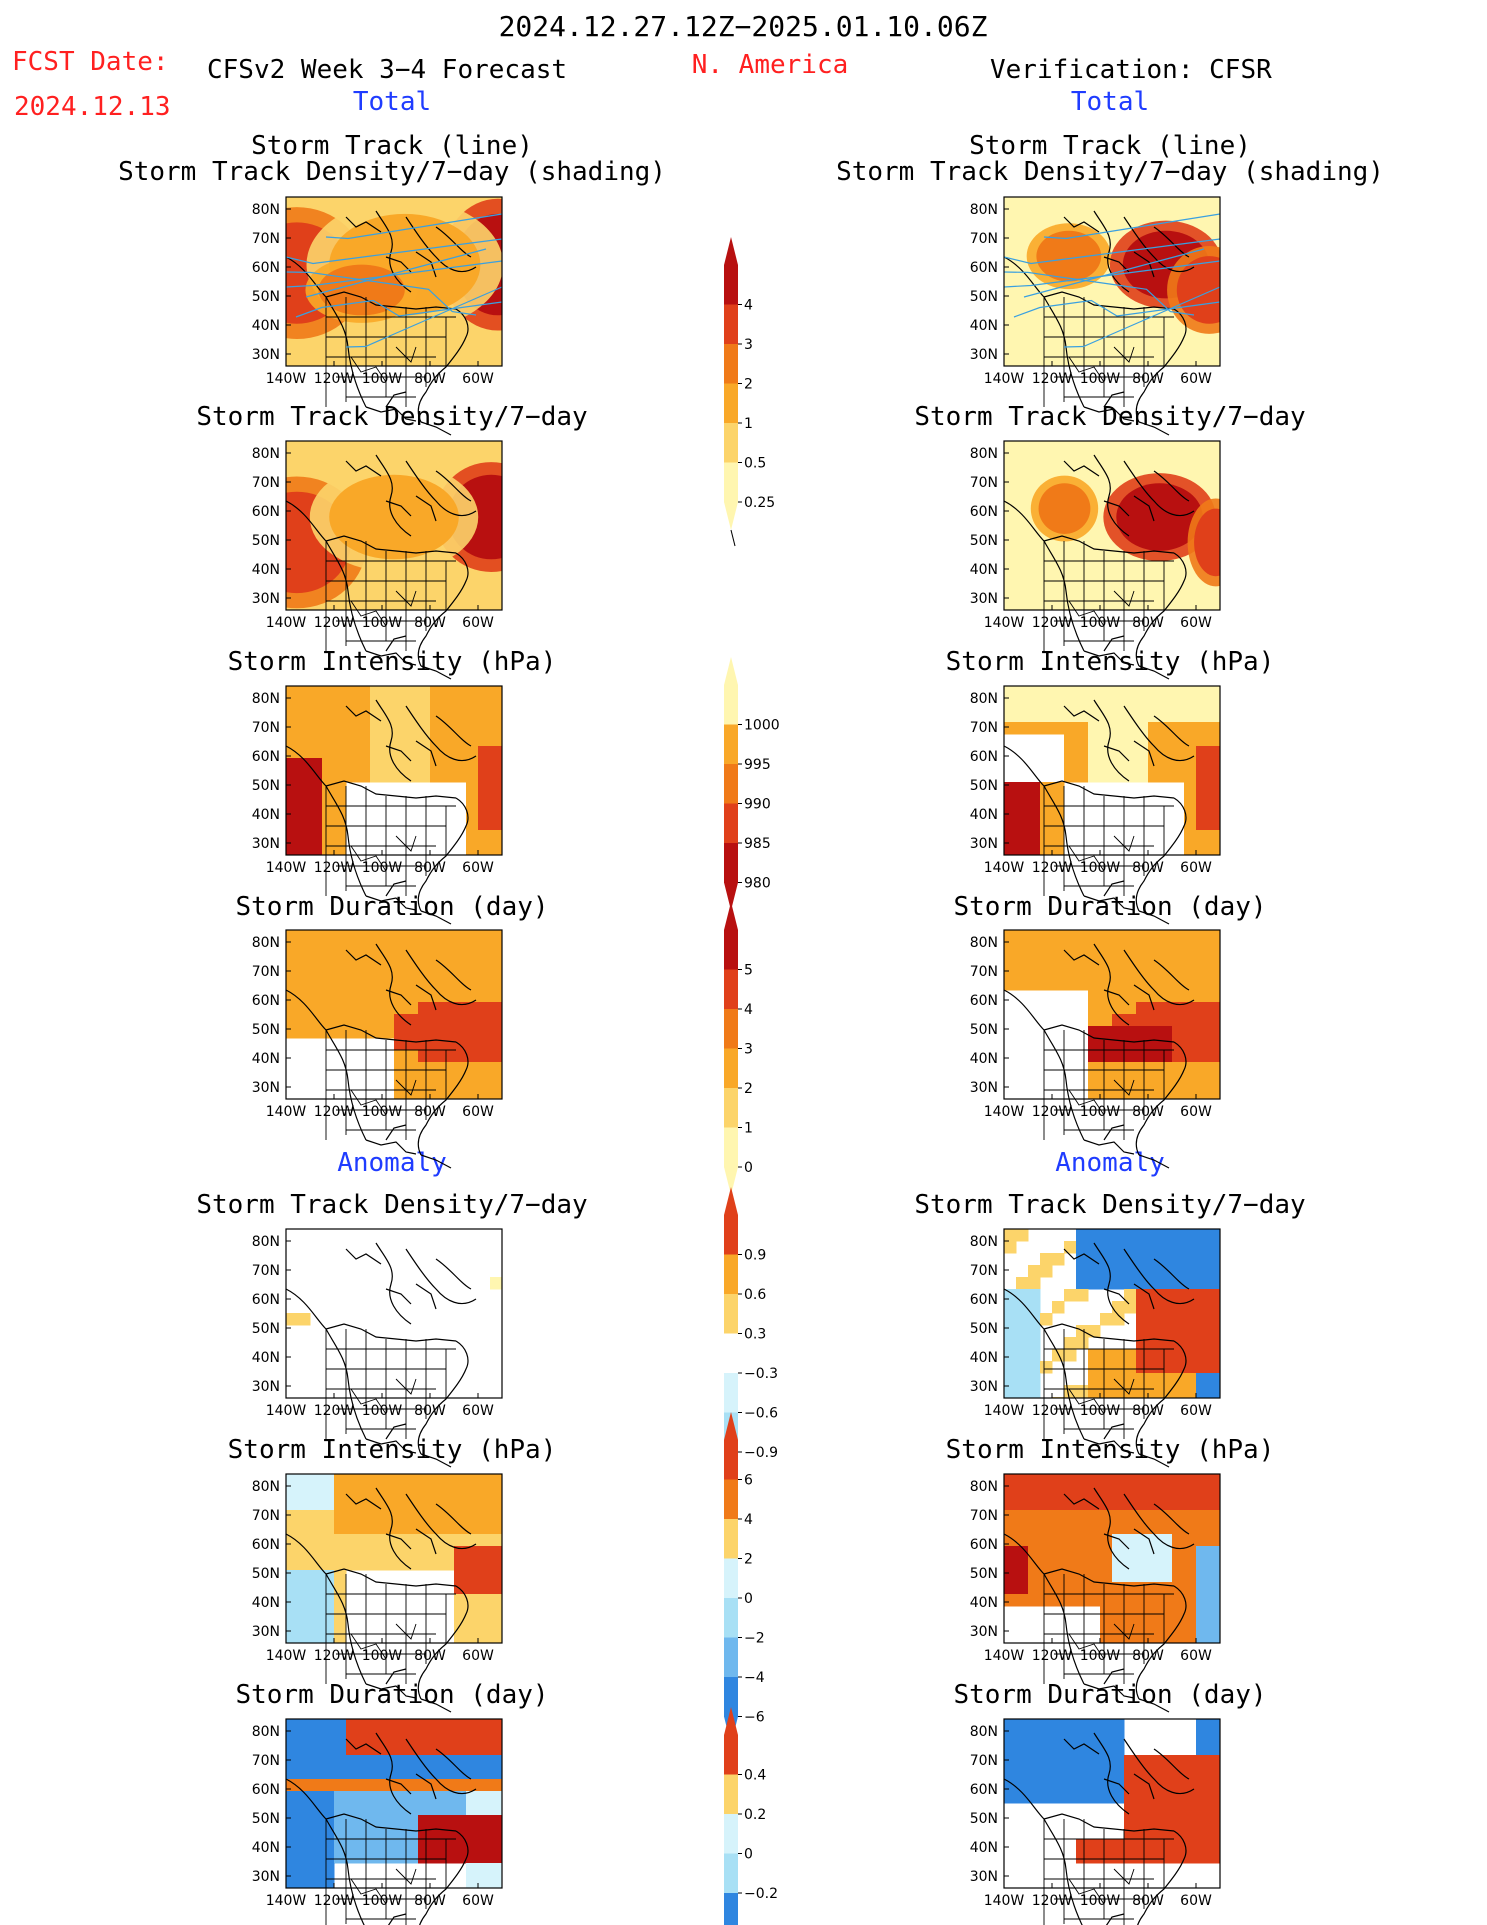  Describe the element at coordinates (984, 1790) in the screenshot. I see `lat-tick-label: 60N` at that location.